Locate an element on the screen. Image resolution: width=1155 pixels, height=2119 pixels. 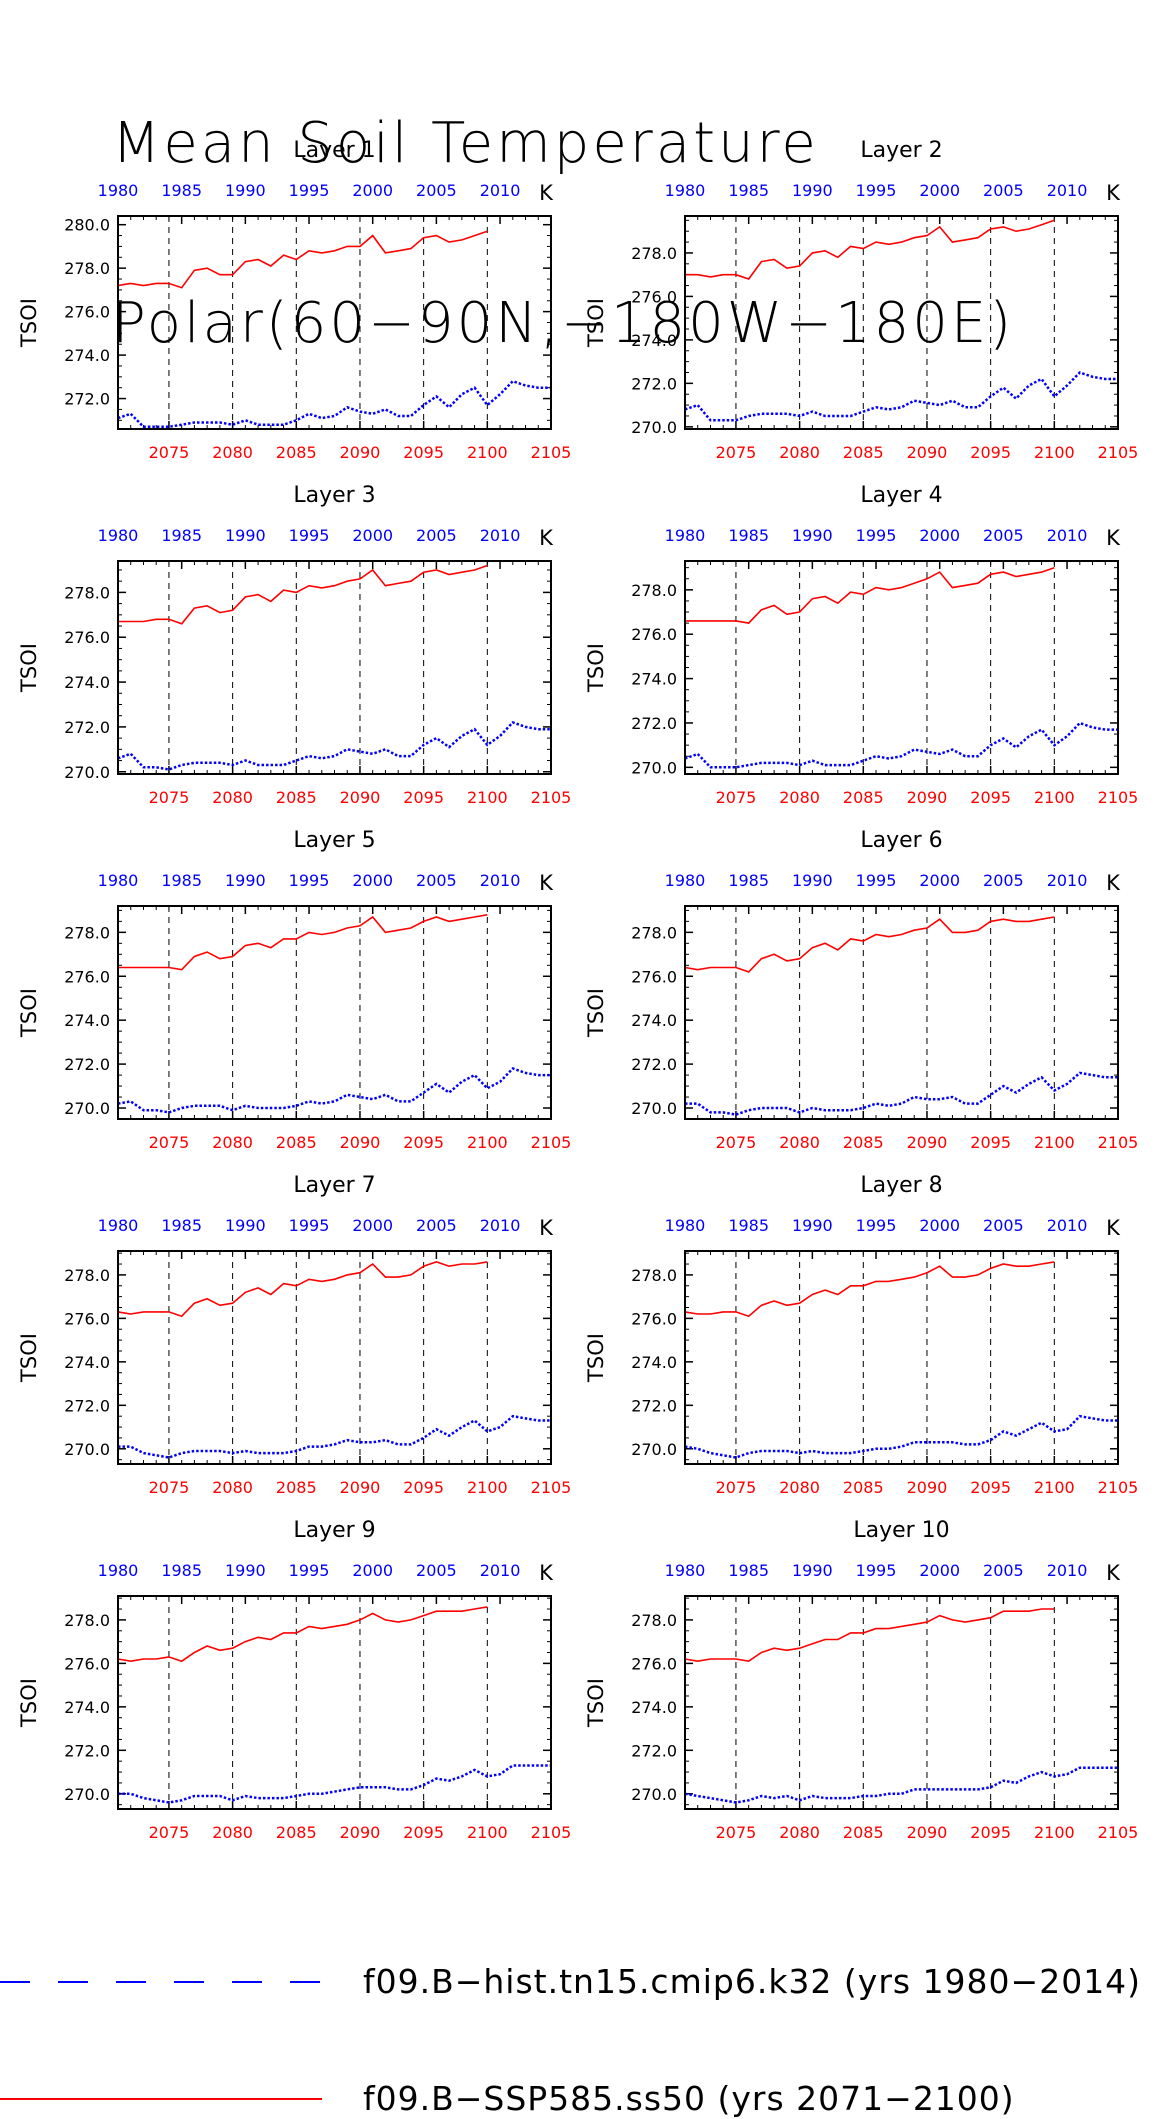
panel-title: Layer 8 is located at coordinates (901, 1185).